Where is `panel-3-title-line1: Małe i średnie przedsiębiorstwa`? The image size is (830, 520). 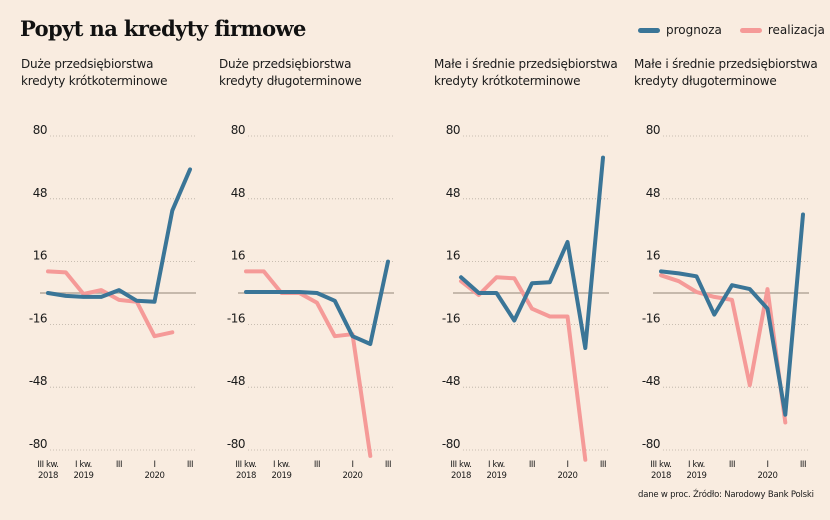 panel-3-title-line1: Małe i średnie przedsiębiorstwa is located at coordinates (526, 64).